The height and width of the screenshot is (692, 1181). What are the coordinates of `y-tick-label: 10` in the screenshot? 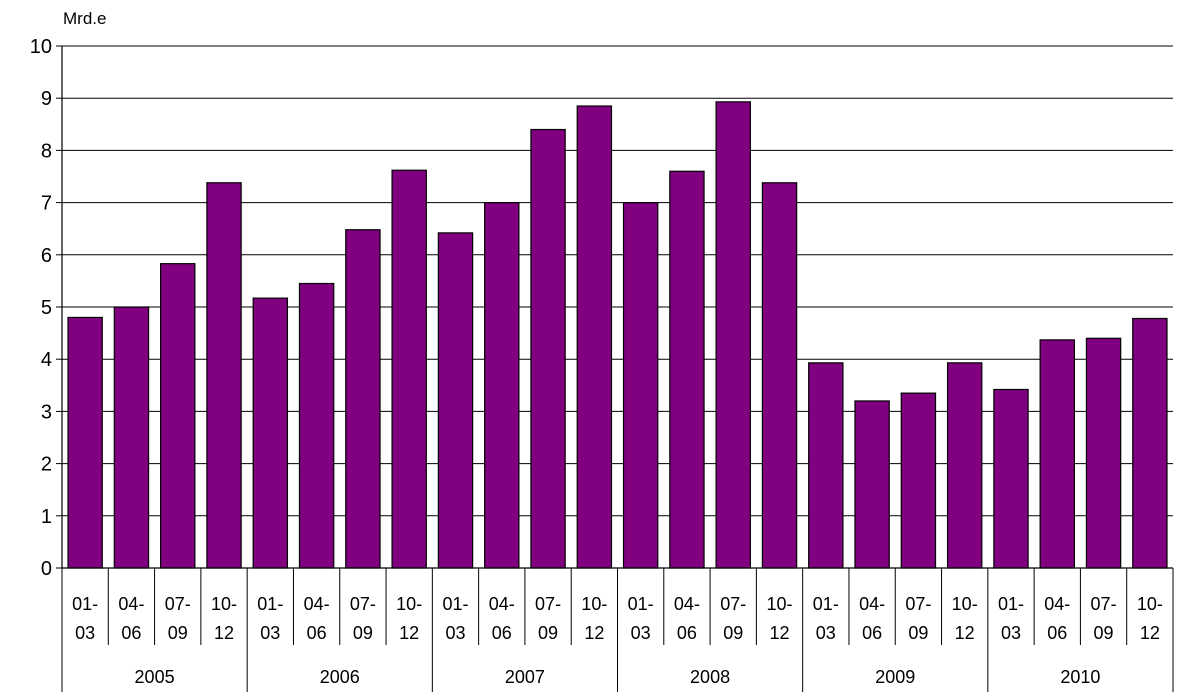 It's located at (41, 47).